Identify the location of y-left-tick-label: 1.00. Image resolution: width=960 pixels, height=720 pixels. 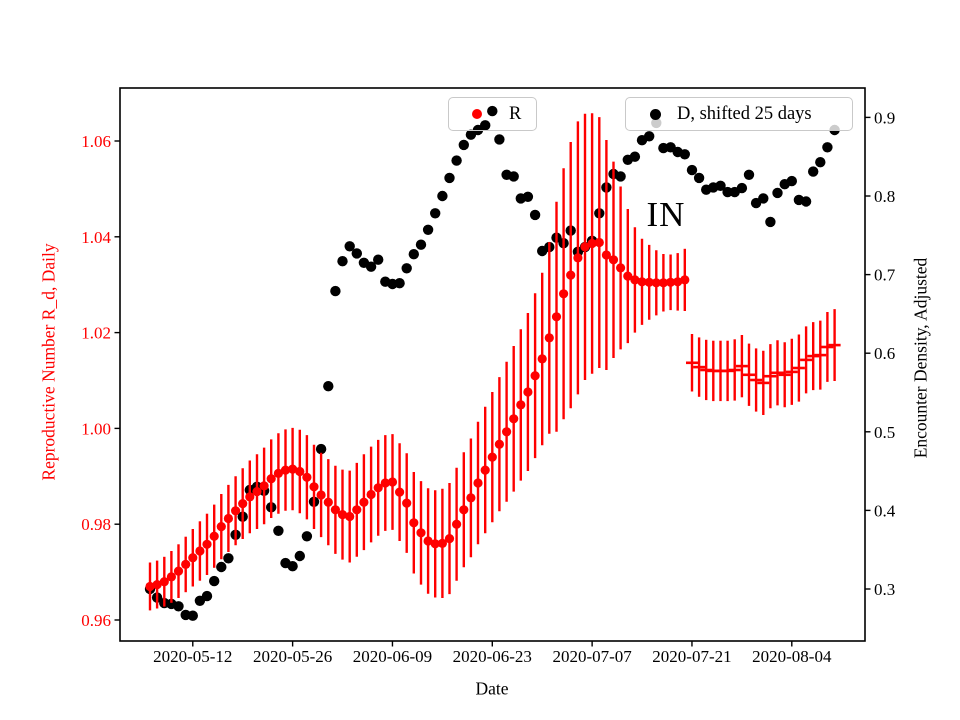
(96, 428).